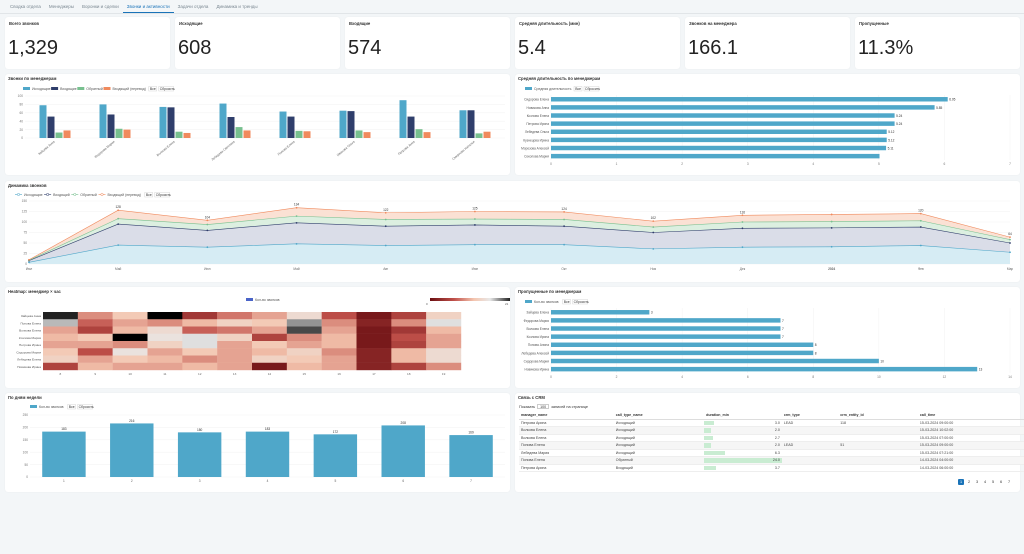 This screenshot has width=1024, height=554. What do you see at coordinates (85, 407) in the screenshot?
I see `legend-reset-button-bg` at bounding box center [85, 407].